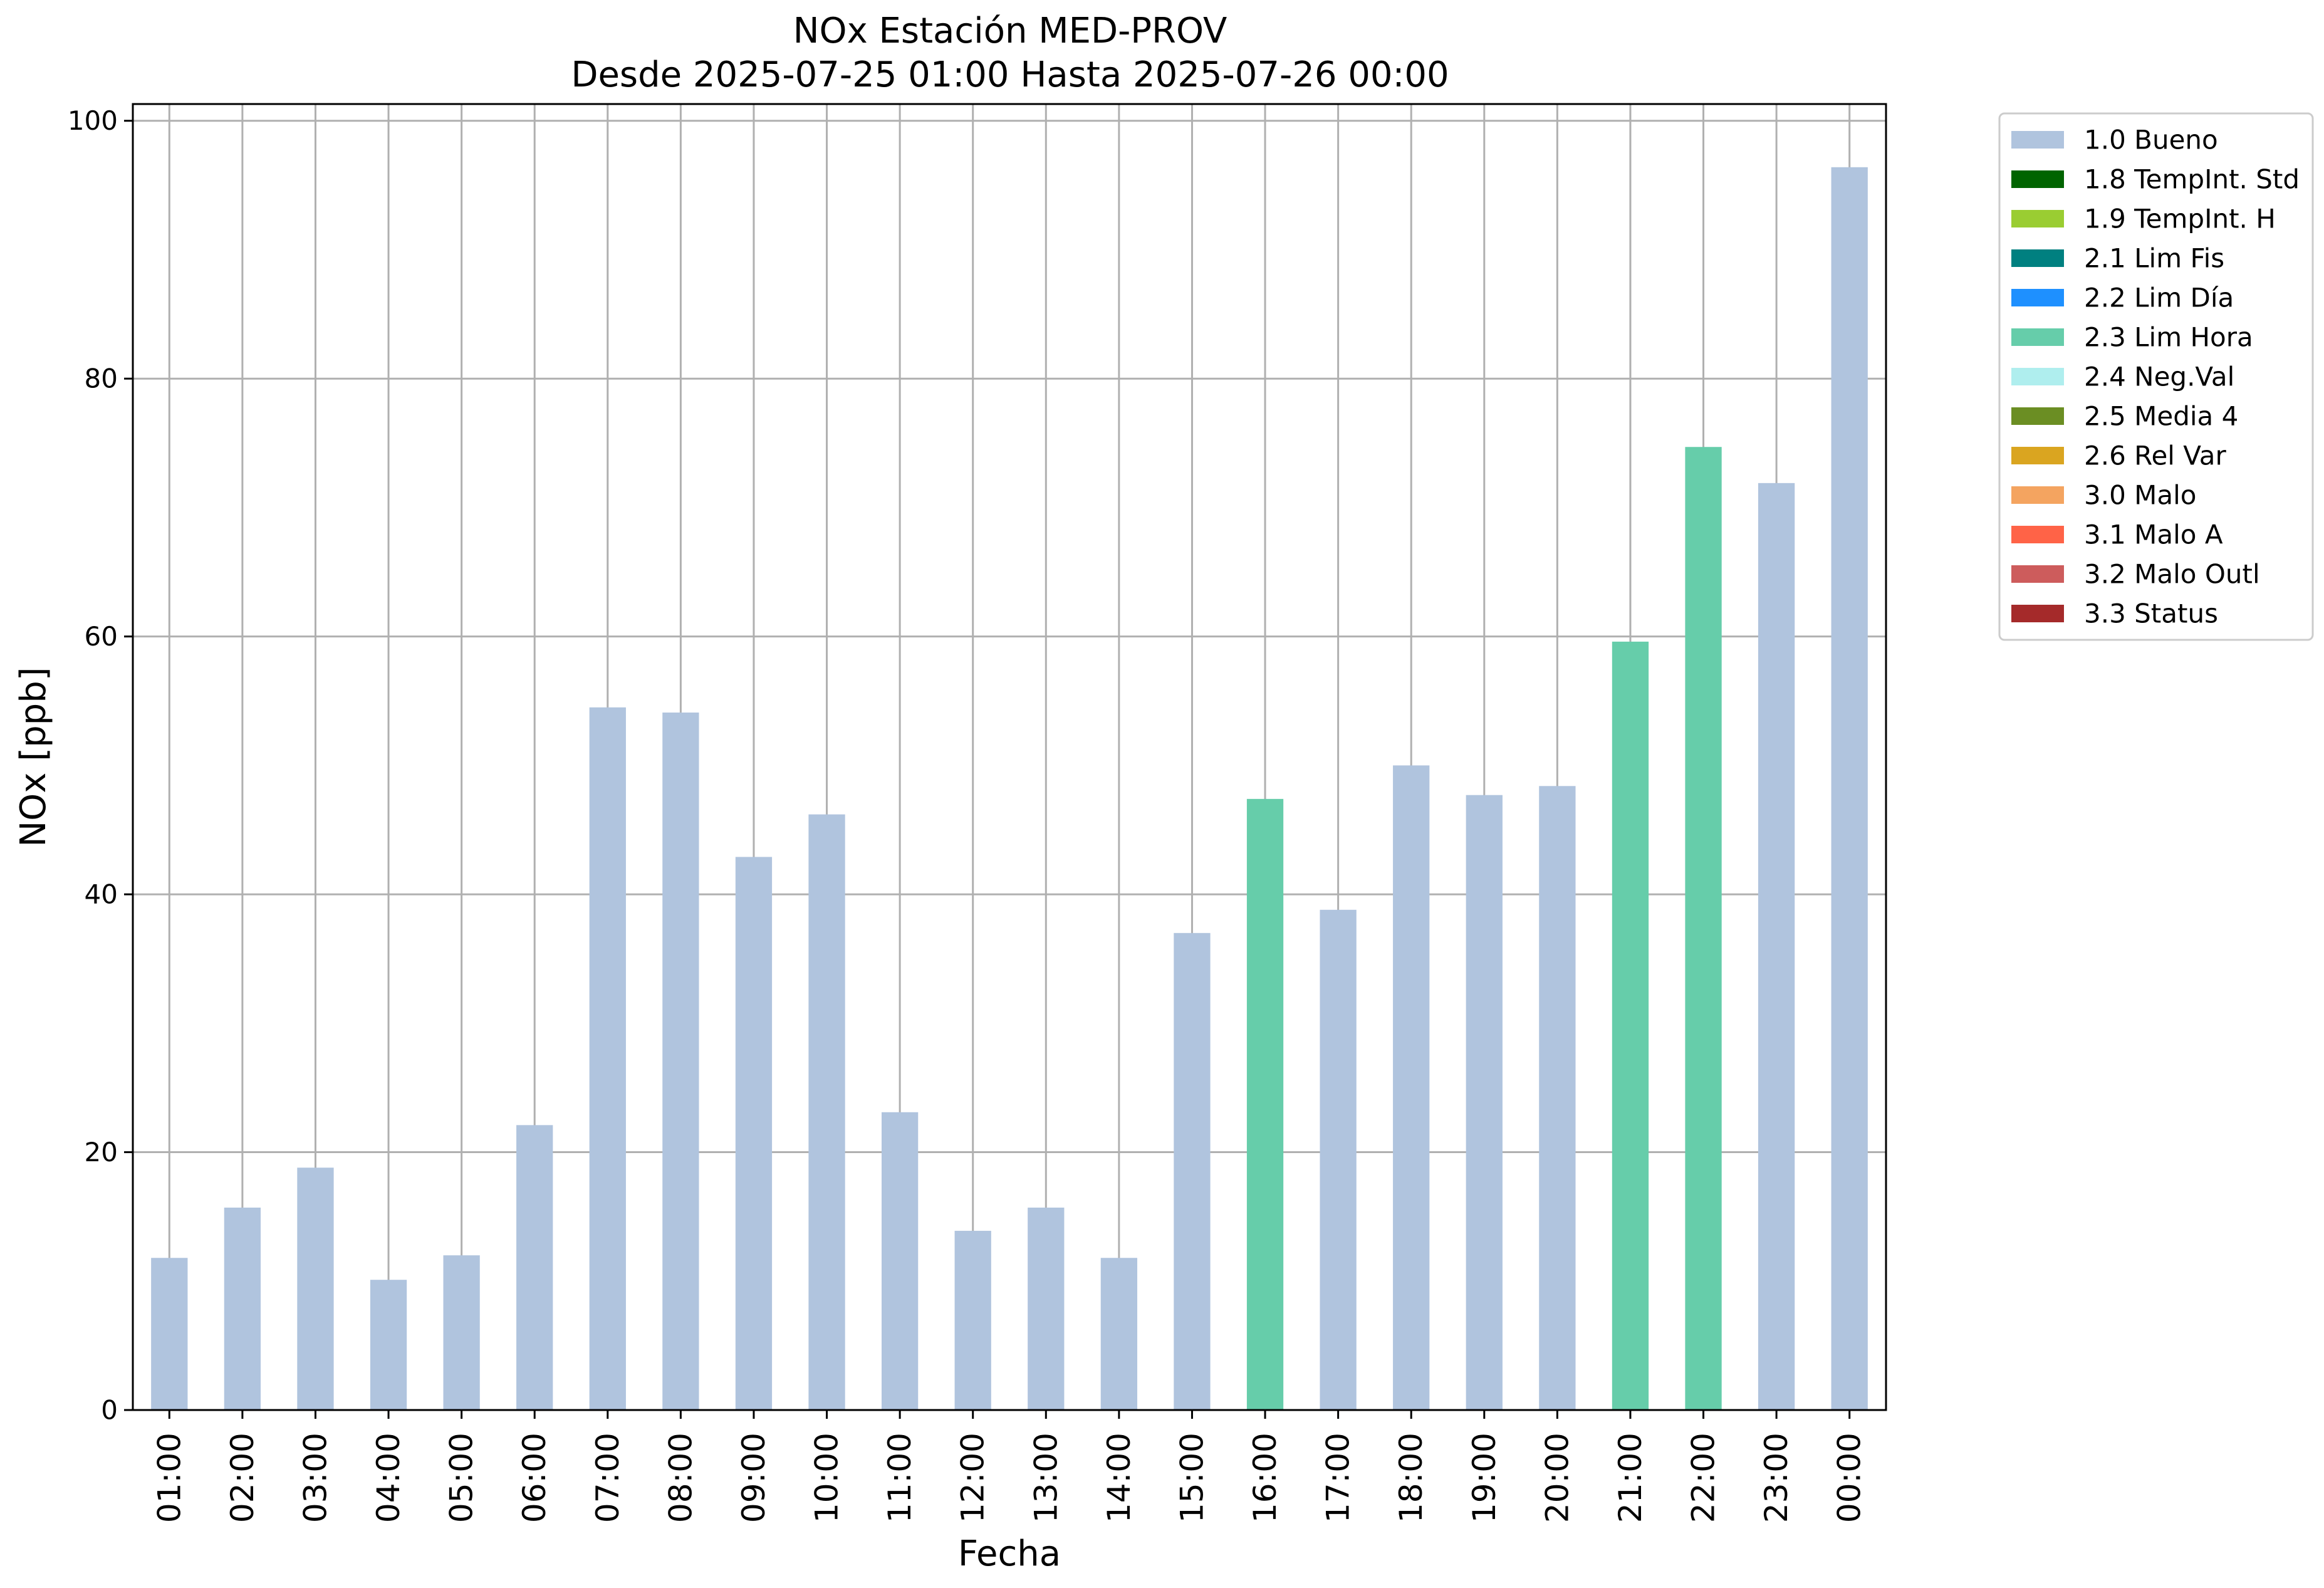 This screenshot has width=2324, height=1588. What do you see at coordinates (1703, 929) in the screenshot?
I see `bar-22:00` at bounding box center [1703, 929].